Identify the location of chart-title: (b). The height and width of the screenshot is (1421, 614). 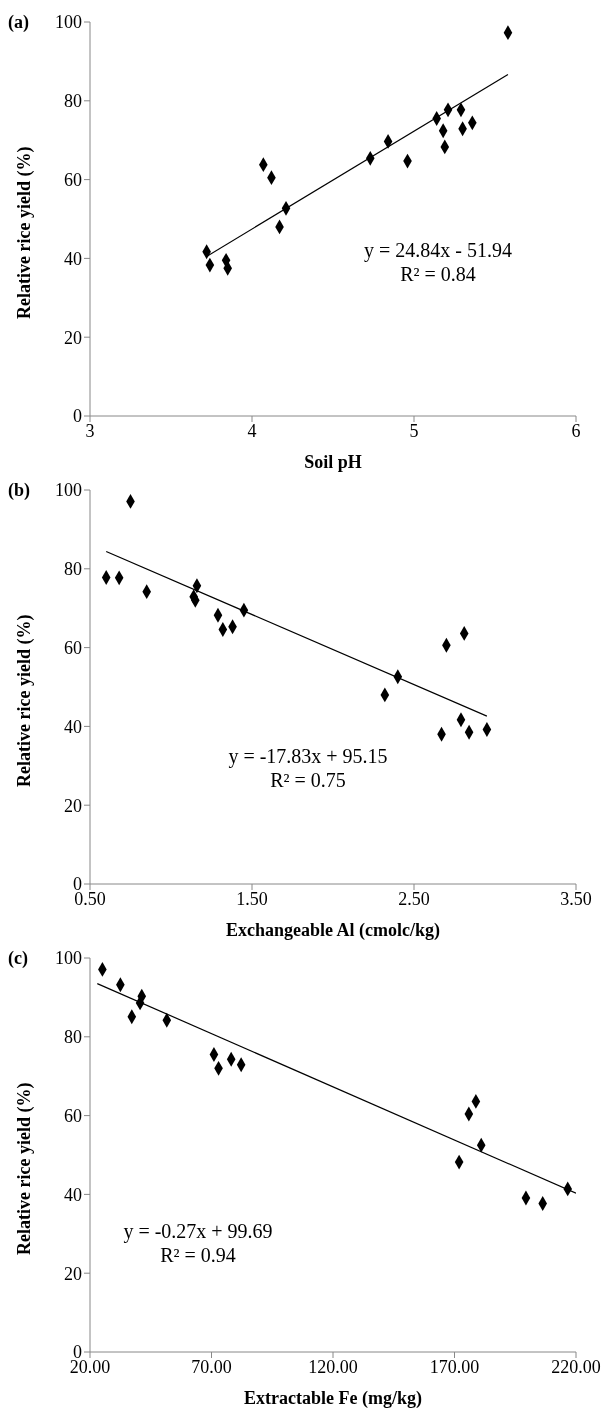
(19, 490).